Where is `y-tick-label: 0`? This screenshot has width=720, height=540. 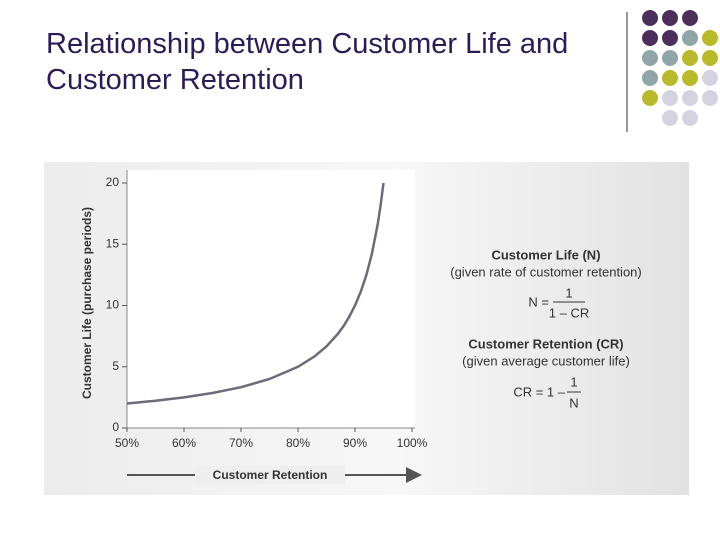
y-tick-label: 0 is located at coordinates (115, 427).